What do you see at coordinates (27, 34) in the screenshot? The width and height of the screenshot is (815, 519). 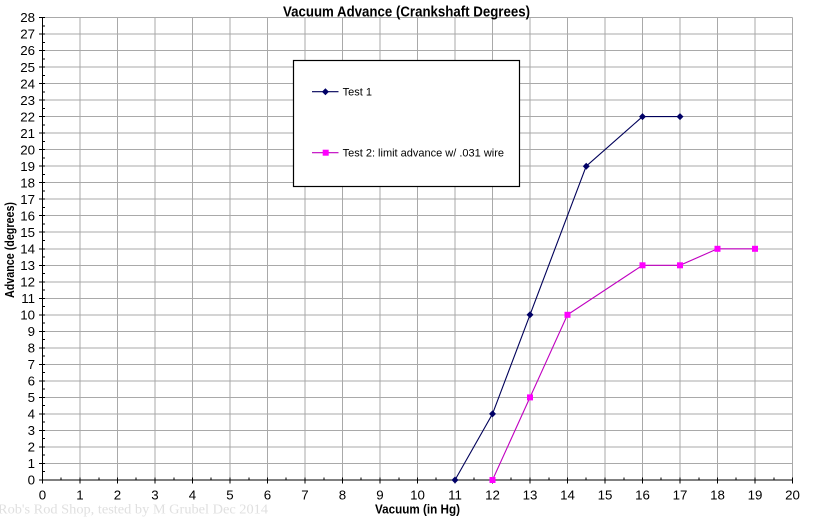 I see `svg-text: 27` at bounding box center [27, 34].